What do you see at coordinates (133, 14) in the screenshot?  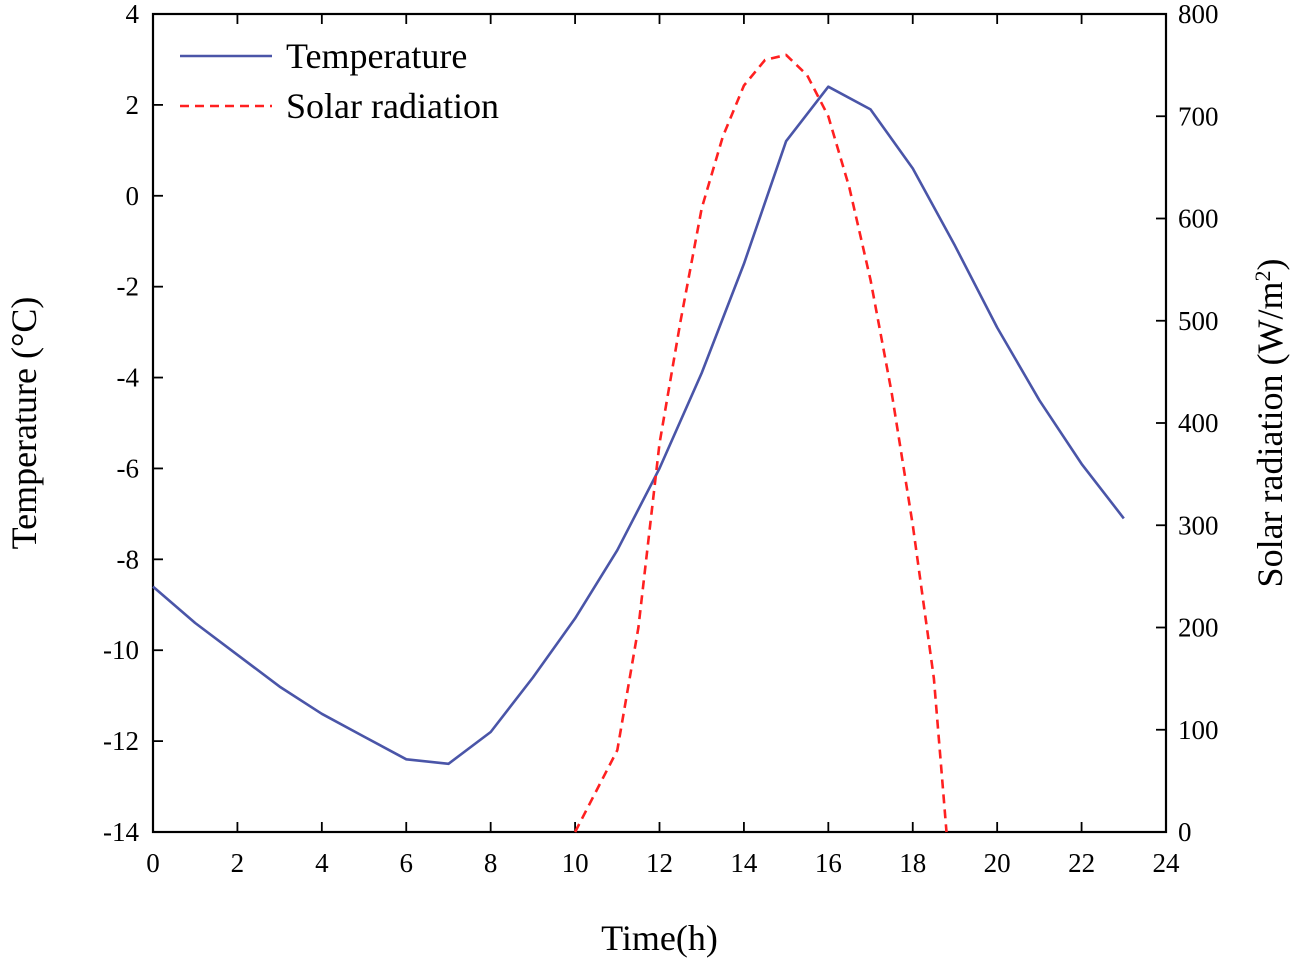 I see `y-left-tick-label: 4` at bounding box center [133, 14].